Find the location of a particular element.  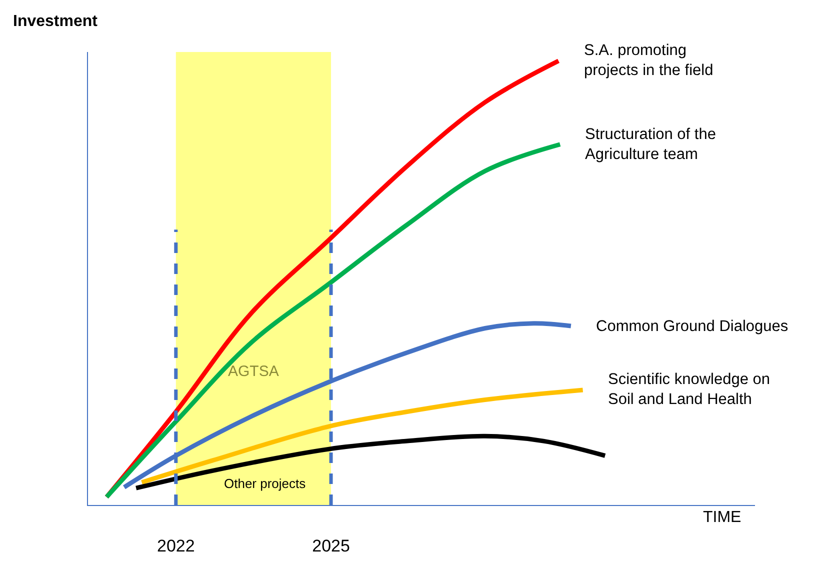

x-tick-label: 2025 is located at coordinates (331, 546).